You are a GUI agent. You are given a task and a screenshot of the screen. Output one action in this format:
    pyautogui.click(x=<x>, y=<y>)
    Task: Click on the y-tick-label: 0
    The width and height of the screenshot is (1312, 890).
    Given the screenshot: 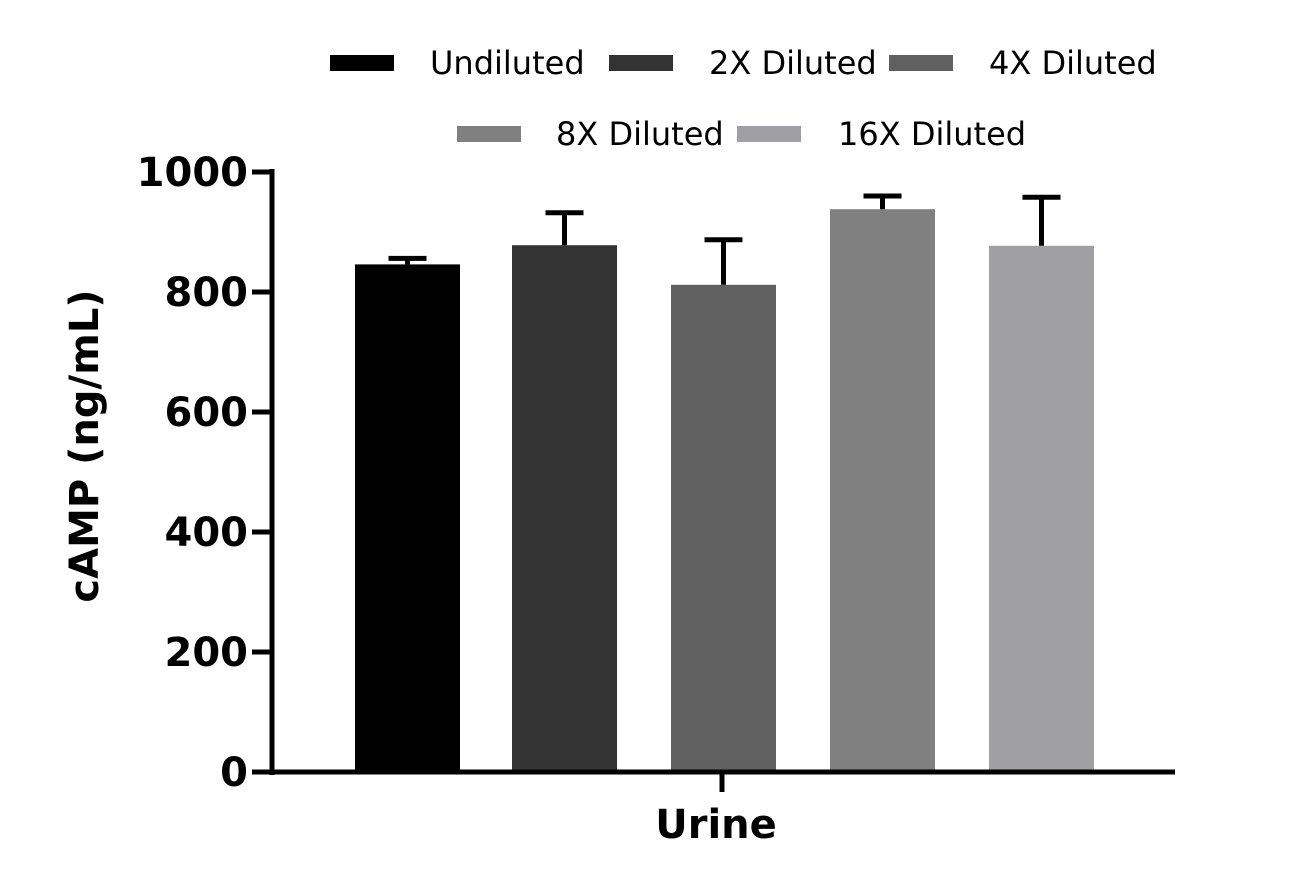 What is the action you would take?
    pyautogui.click(x=234, y=773)
    